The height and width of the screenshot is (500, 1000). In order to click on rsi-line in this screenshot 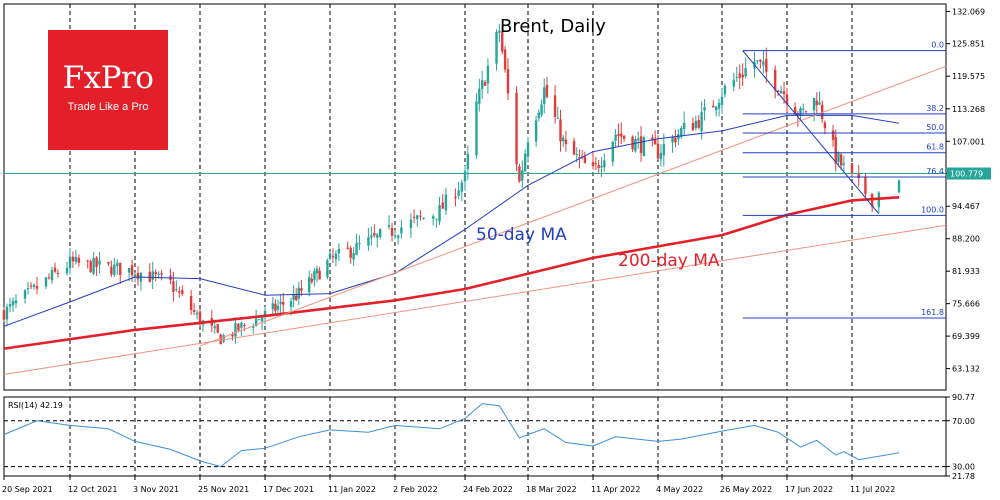, I will do `click(451, 435)`.